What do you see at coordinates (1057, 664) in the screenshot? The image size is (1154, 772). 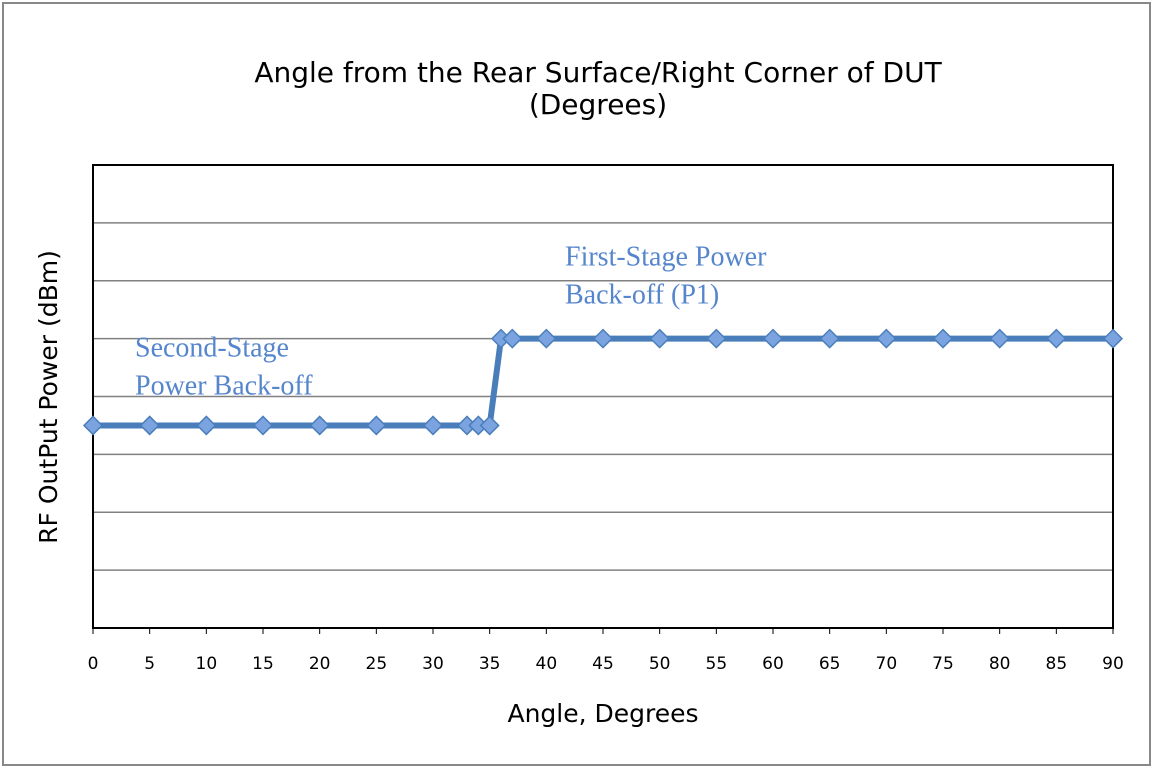 I see `x-tick-label: 85` at bounding box center [1057, 664].